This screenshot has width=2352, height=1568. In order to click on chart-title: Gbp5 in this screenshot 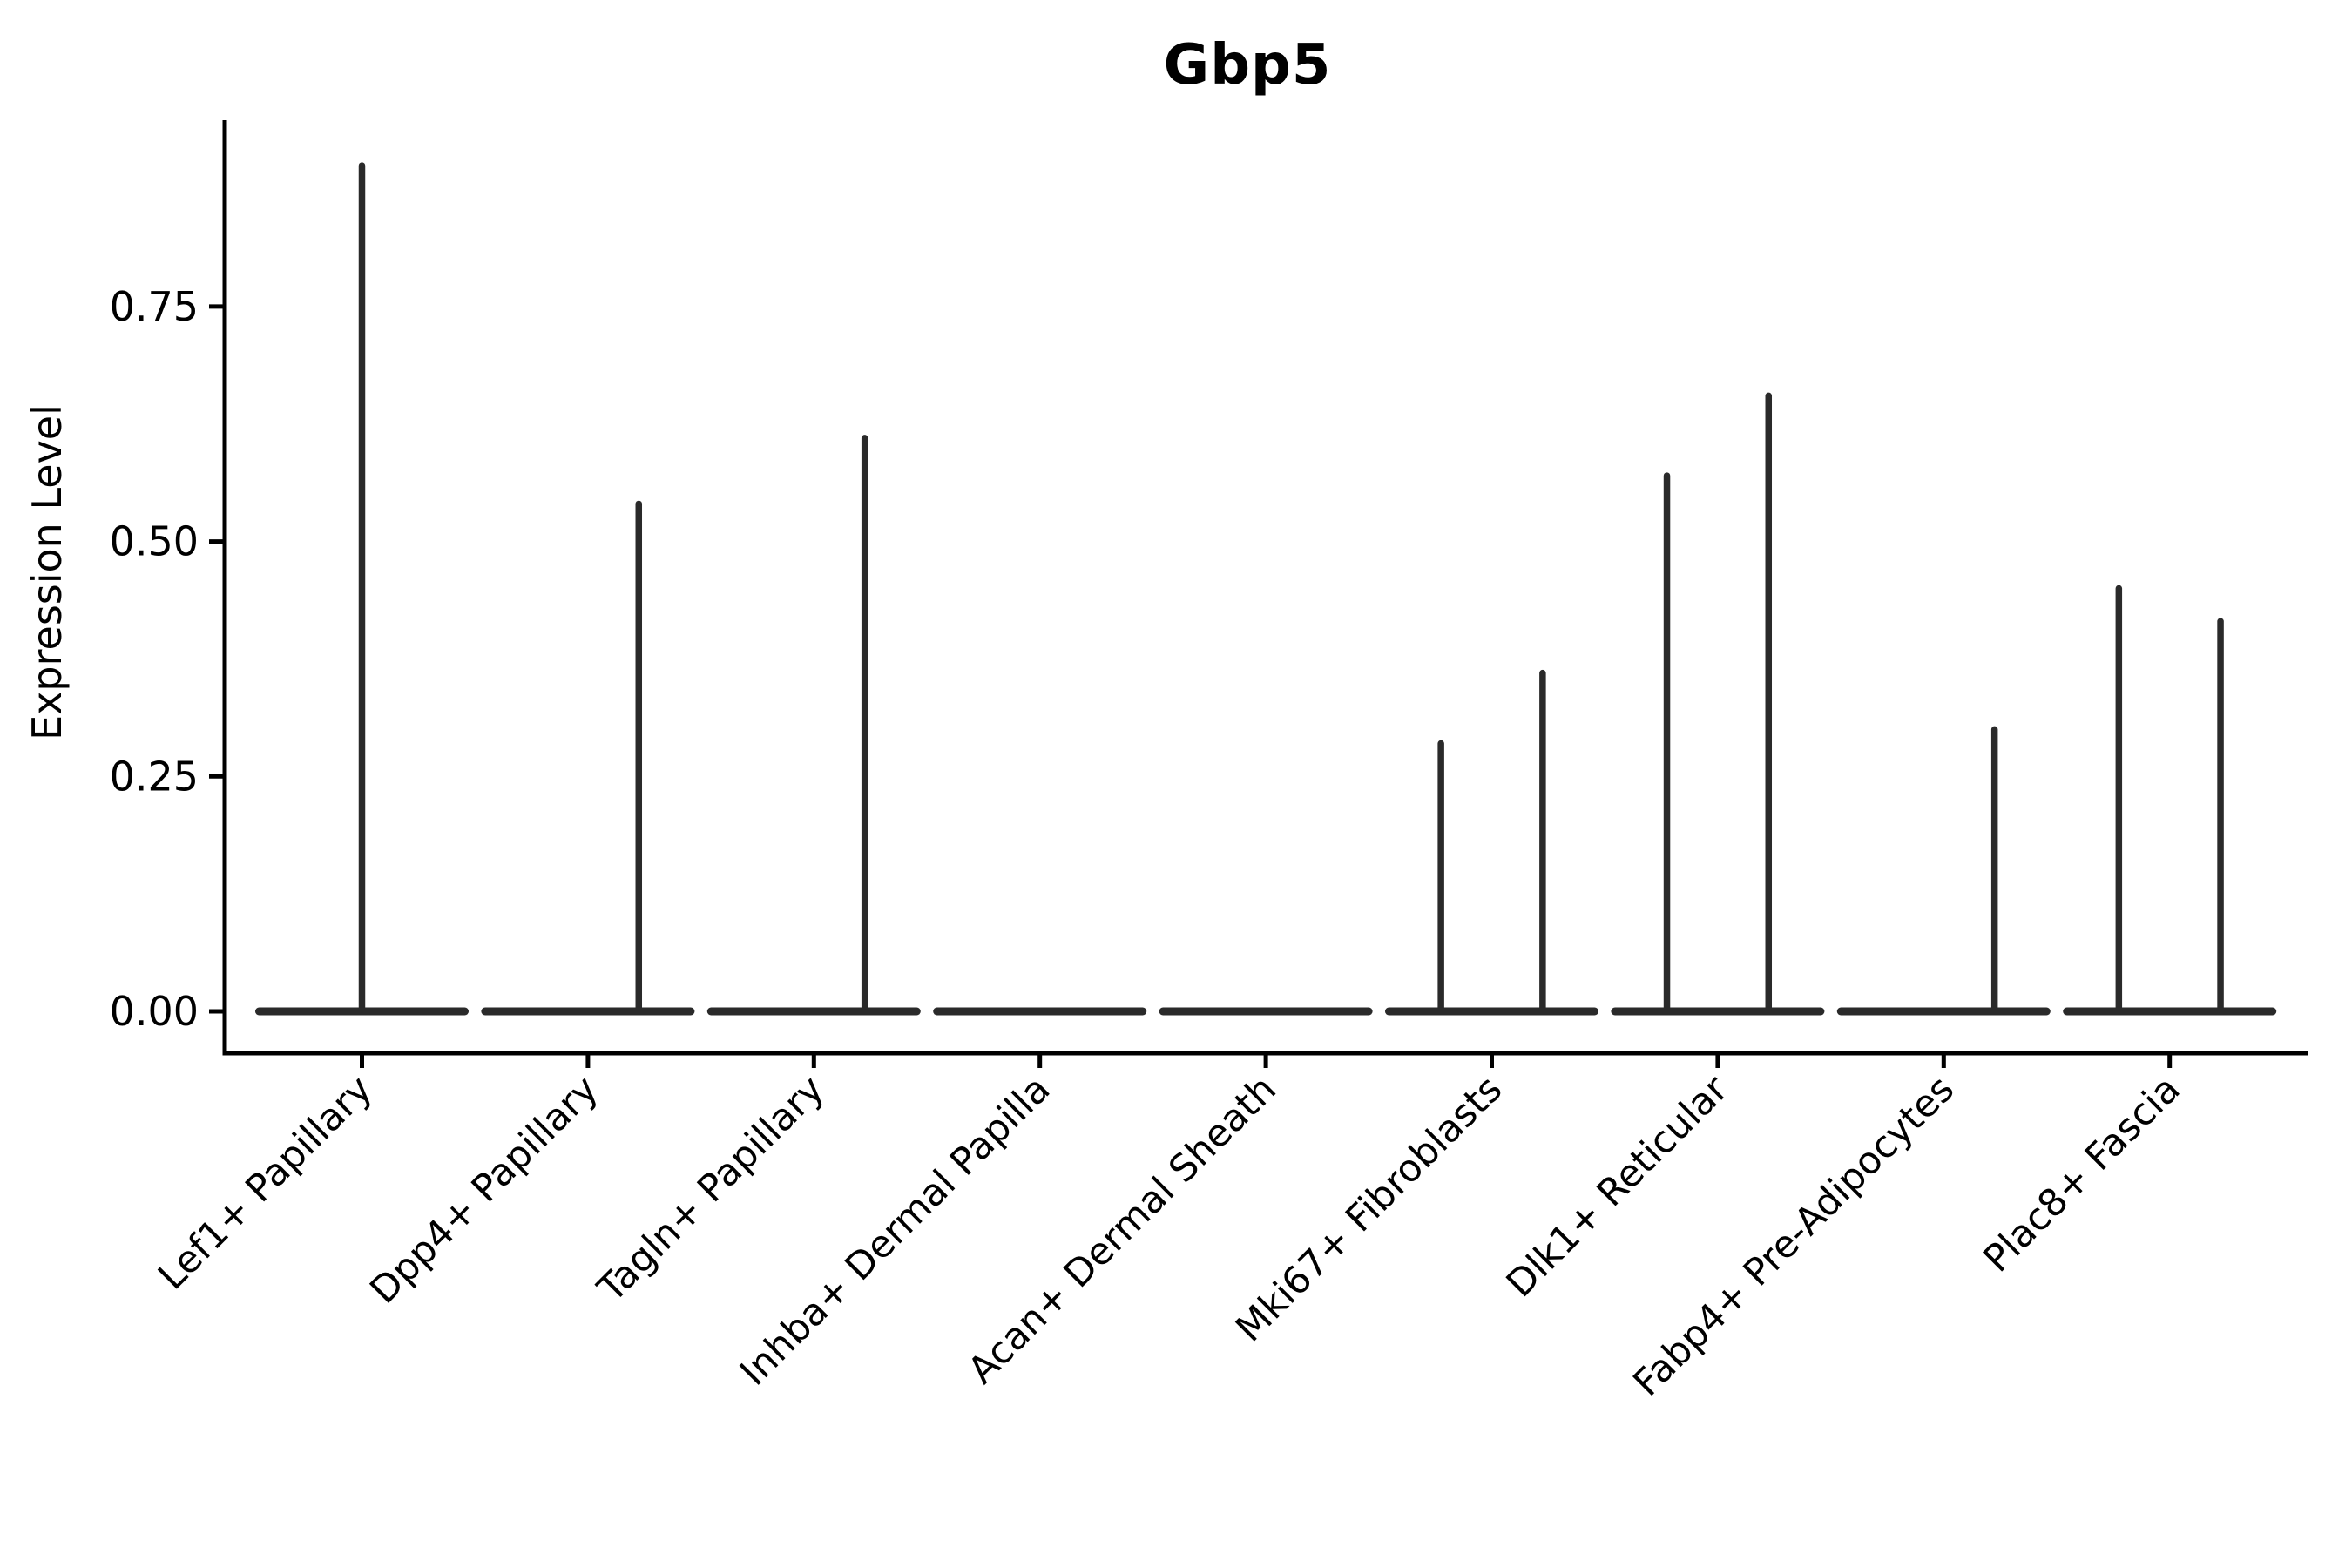, I will do `click(1247, 66)`.